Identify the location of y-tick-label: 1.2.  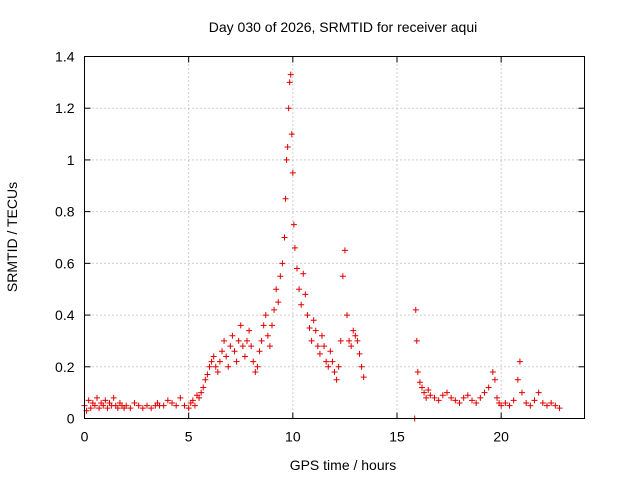
(65, 108).